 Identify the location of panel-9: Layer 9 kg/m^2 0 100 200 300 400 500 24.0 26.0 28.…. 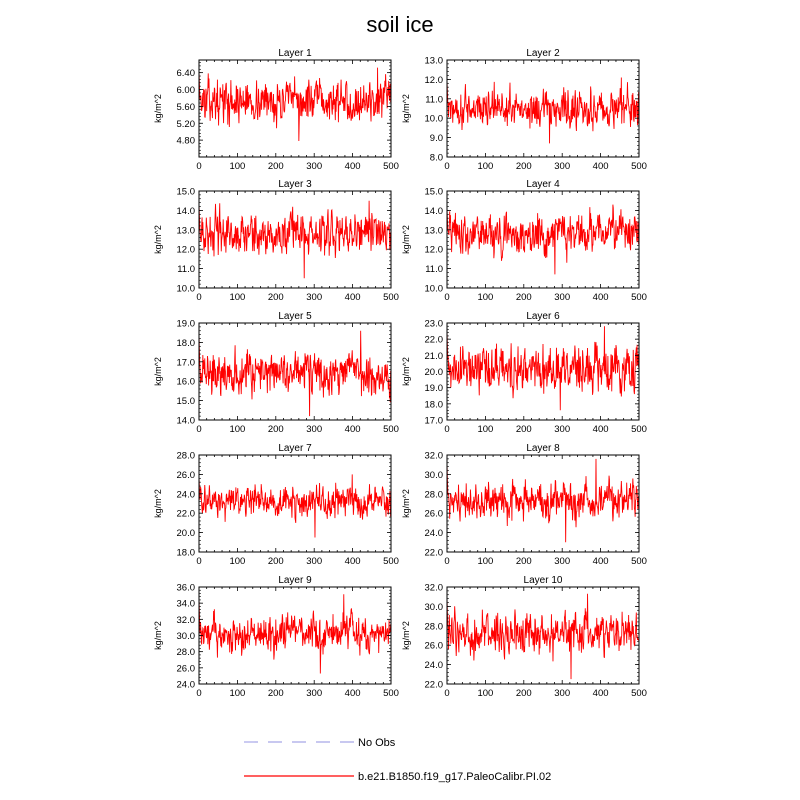
(276, 637).